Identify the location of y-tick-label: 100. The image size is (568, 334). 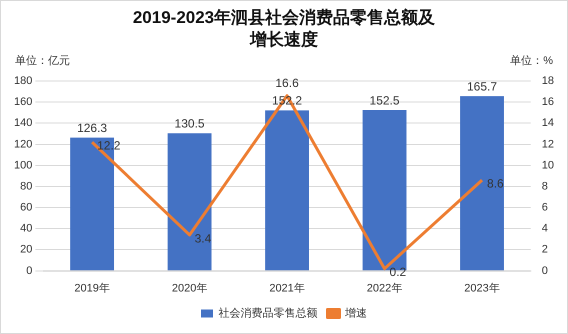
(23, 165).